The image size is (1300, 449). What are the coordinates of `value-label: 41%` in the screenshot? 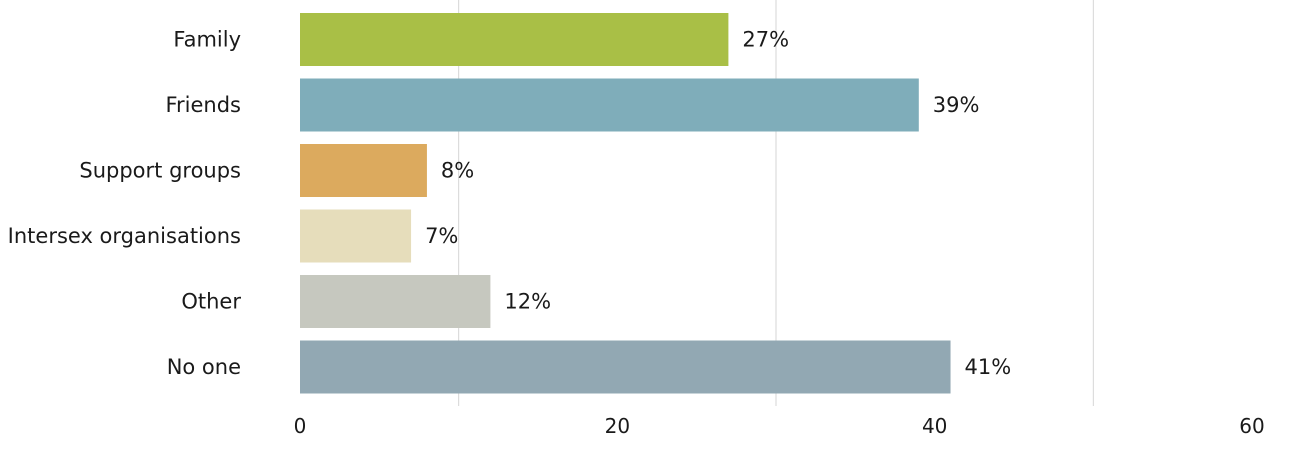 It's located at (988, 367).